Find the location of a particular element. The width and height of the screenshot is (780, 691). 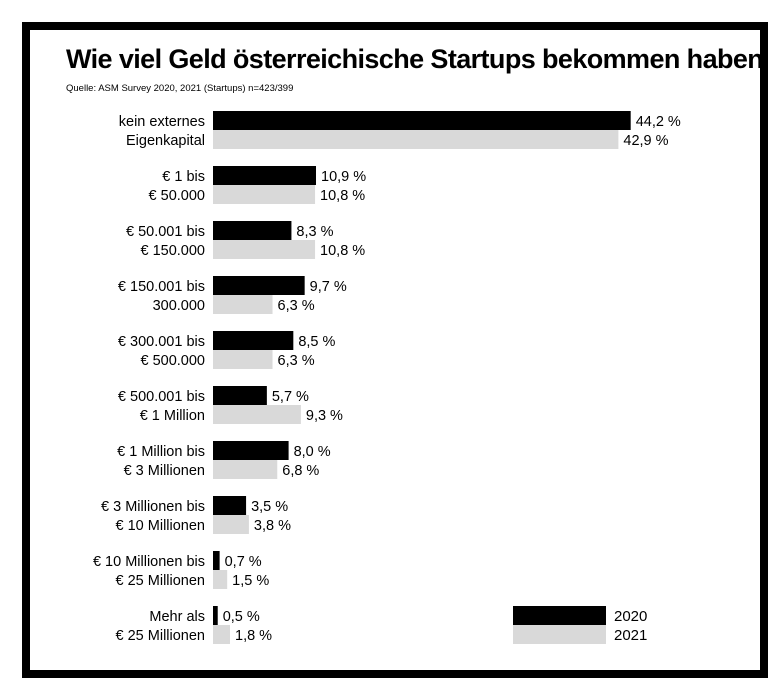

value-label-2021: 1,8 % is located at coordinates (253, 636).